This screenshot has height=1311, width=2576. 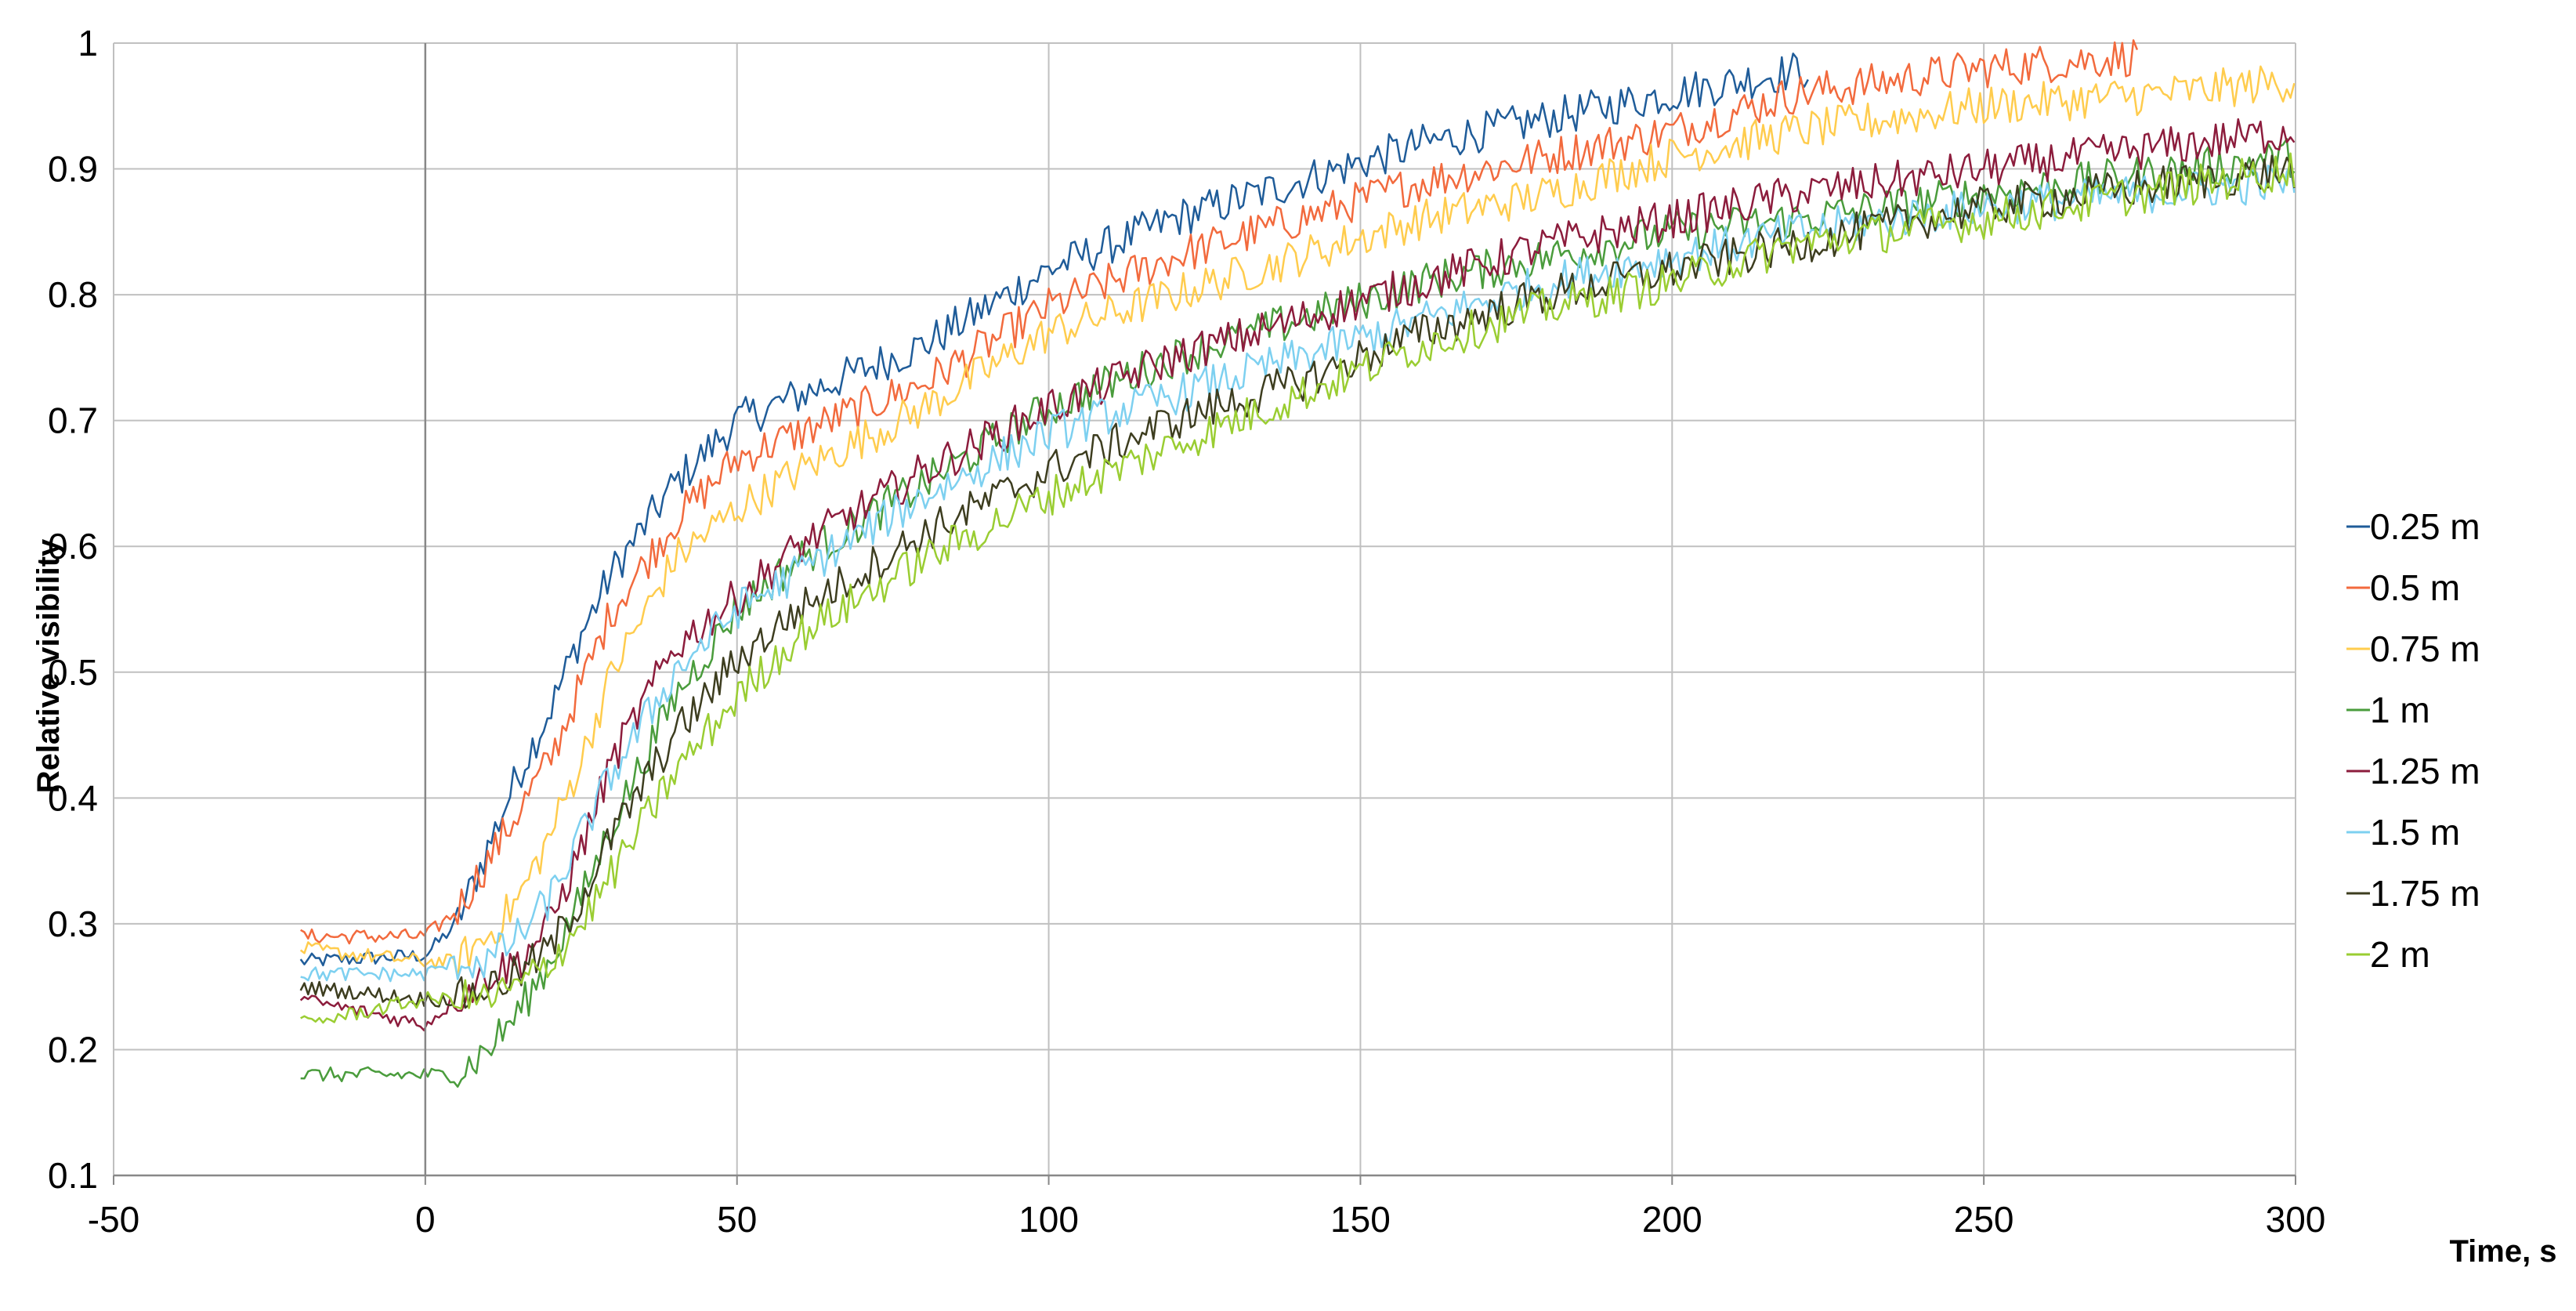 What do you see at coordinates (73, 797) in the screenshot?
I see `y-tick-label: 0.4` at bounding box center [73, 797].